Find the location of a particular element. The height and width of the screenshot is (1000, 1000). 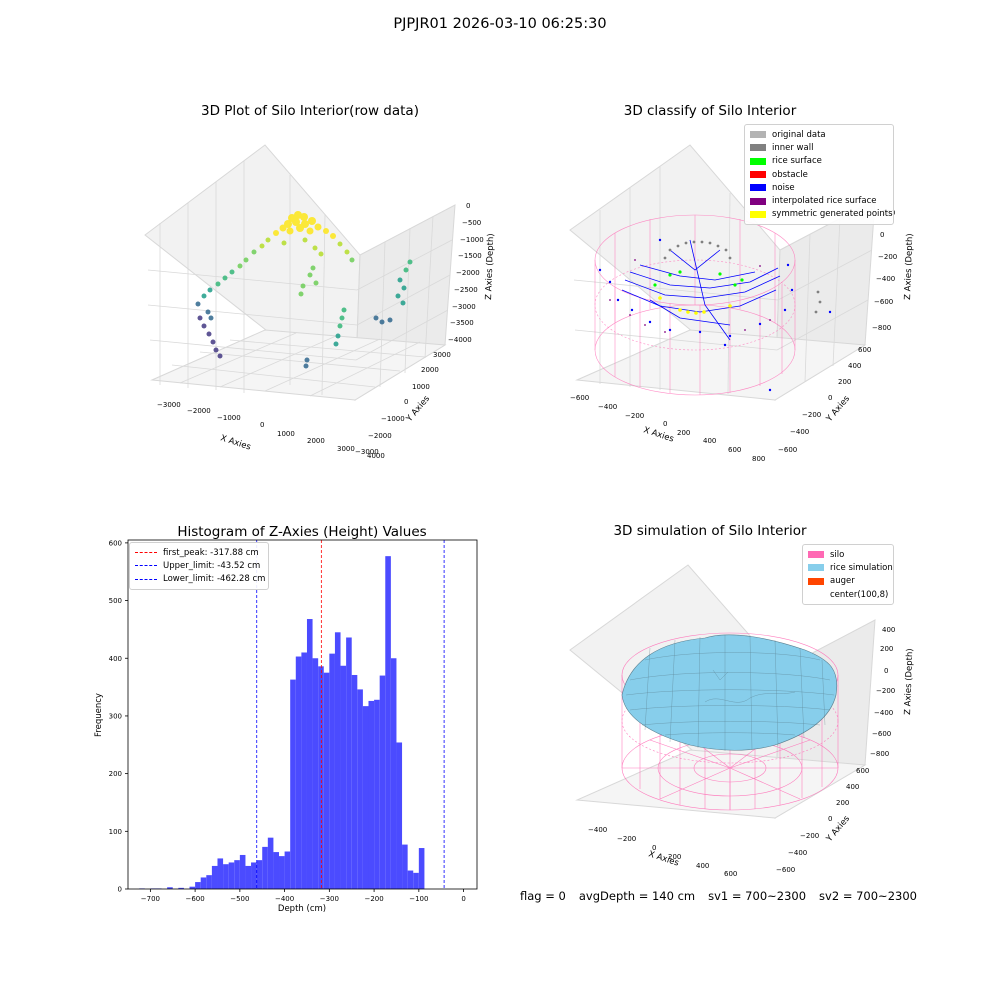

sim-y-tick: 0 is located at coordinates (830, 819).